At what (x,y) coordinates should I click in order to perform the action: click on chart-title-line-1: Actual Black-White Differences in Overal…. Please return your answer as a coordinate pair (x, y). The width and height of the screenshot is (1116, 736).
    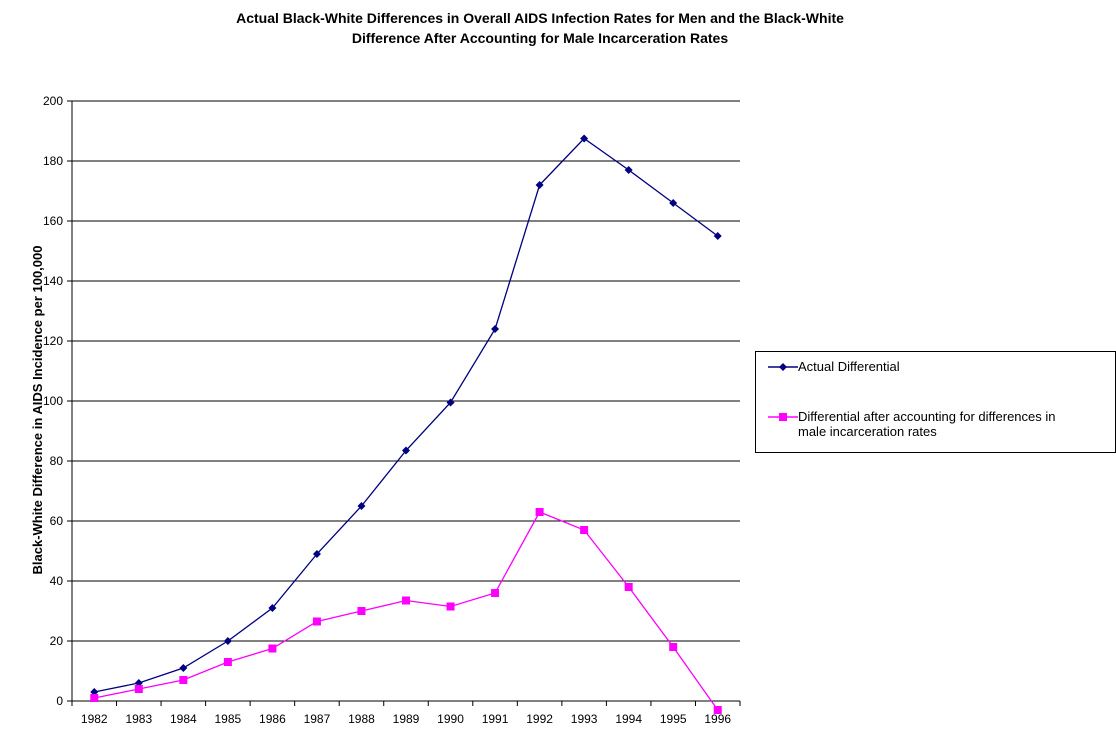
    Looking at the image, I should click on (540, 18).